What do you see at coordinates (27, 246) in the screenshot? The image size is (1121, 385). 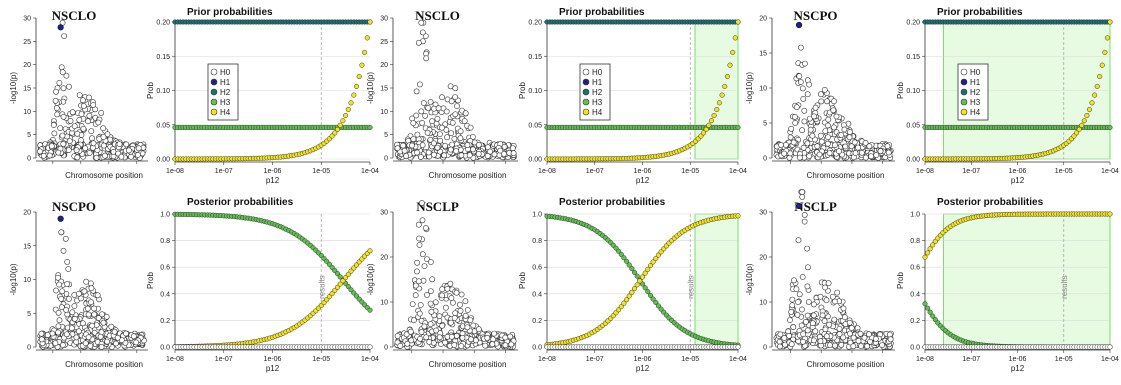 I see `y-tick-label: 15` at bounding box center [27, 246].